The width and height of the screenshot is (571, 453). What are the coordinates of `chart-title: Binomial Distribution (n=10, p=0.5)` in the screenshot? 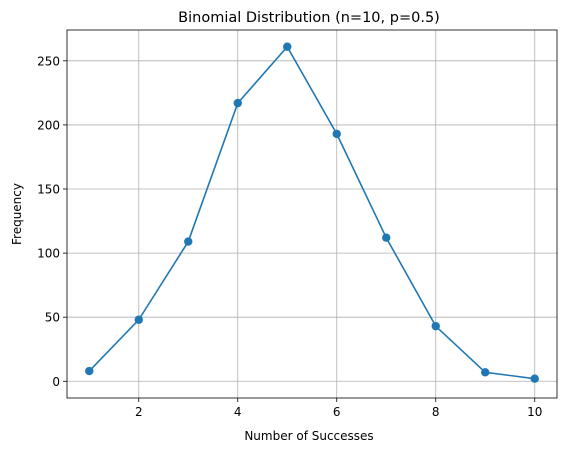 It's located at (309, 18).